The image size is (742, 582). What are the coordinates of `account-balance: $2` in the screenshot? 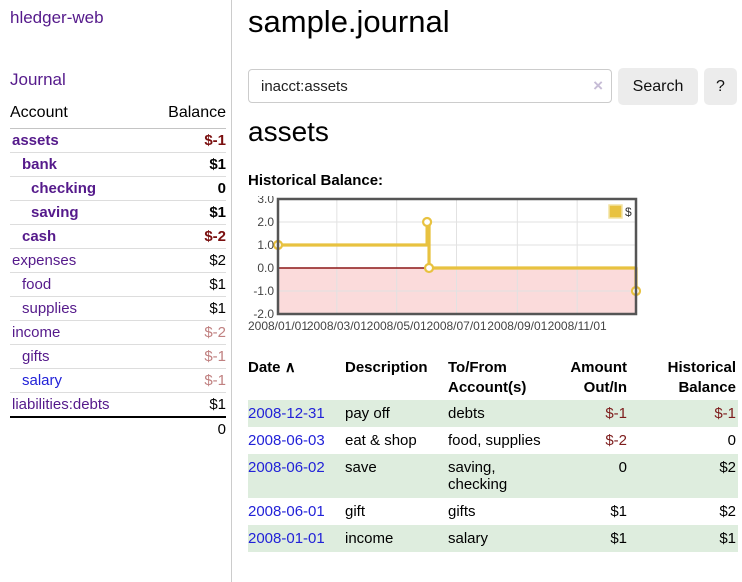 It's located at (186, 260).